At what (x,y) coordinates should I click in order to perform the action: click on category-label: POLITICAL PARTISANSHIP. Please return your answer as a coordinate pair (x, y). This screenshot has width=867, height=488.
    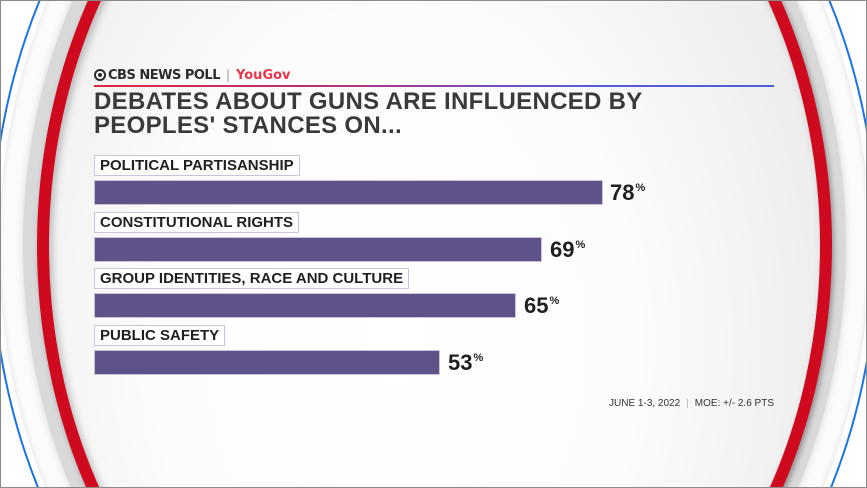
    Looking at the image, I should click on (197, 165).